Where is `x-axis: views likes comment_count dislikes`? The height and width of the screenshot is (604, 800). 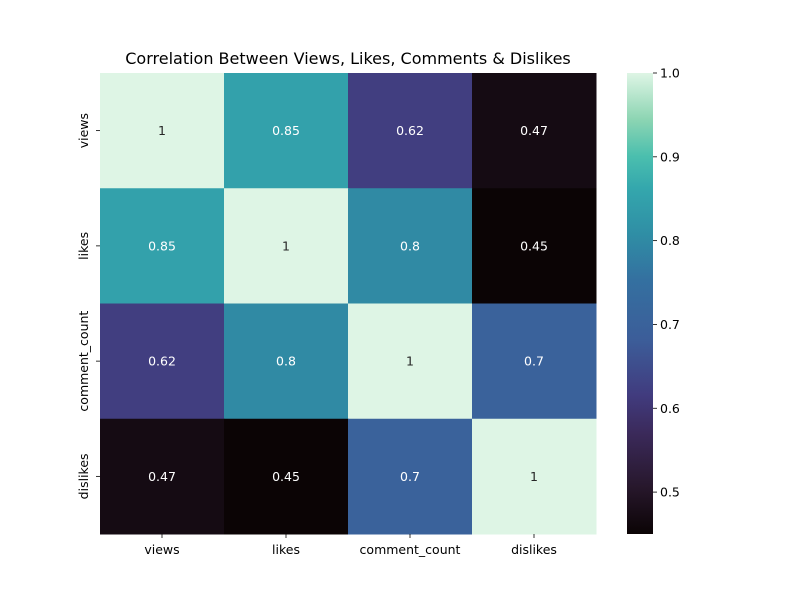
x-axis: views likes comment_count dislikes is located at coordinates (350, 545).